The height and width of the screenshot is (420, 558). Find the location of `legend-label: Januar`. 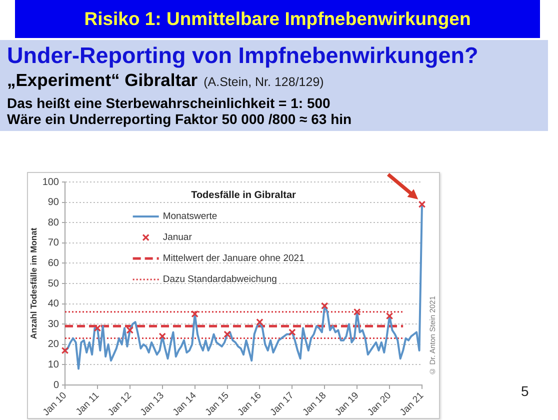

legend-label: Januar is located at coordinates (177, 238).